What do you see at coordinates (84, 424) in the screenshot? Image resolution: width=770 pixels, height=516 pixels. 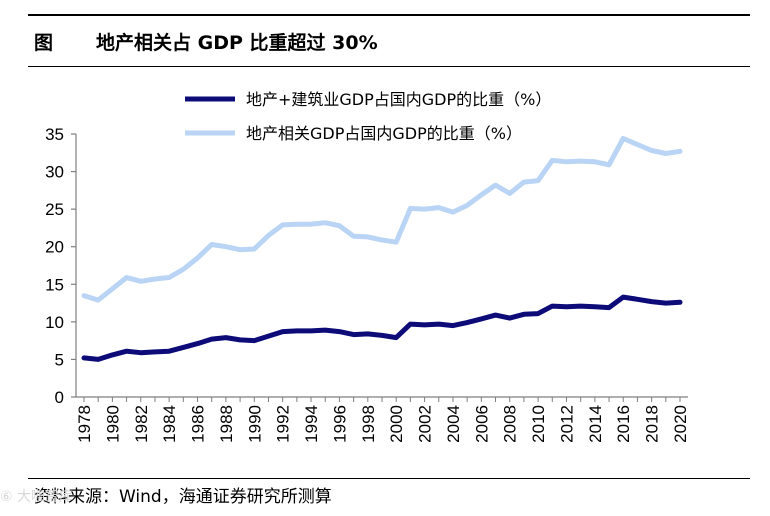 I see `x-tick-label: 1978` at bounding box center [84, 424].